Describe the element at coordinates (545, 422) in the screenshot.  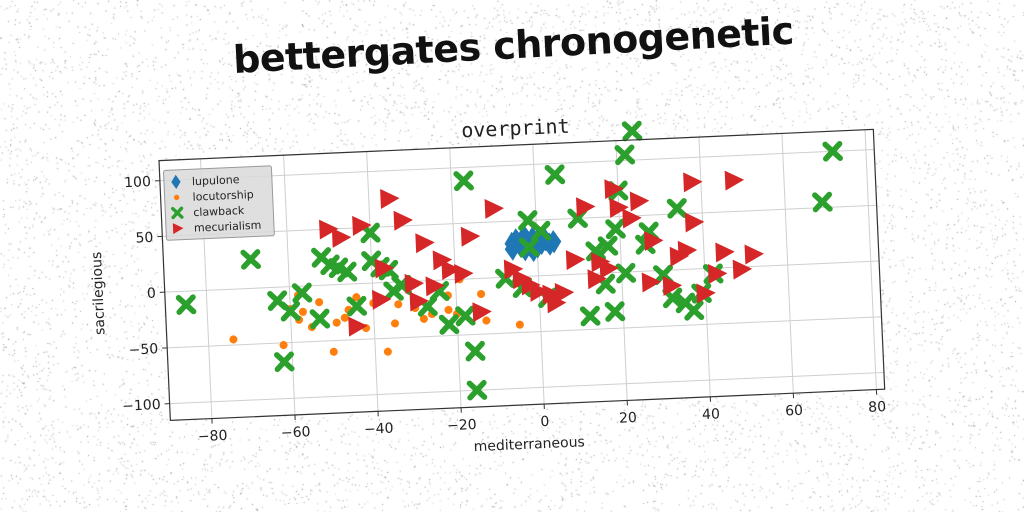
I see `x-tick-label: 0` at that location.